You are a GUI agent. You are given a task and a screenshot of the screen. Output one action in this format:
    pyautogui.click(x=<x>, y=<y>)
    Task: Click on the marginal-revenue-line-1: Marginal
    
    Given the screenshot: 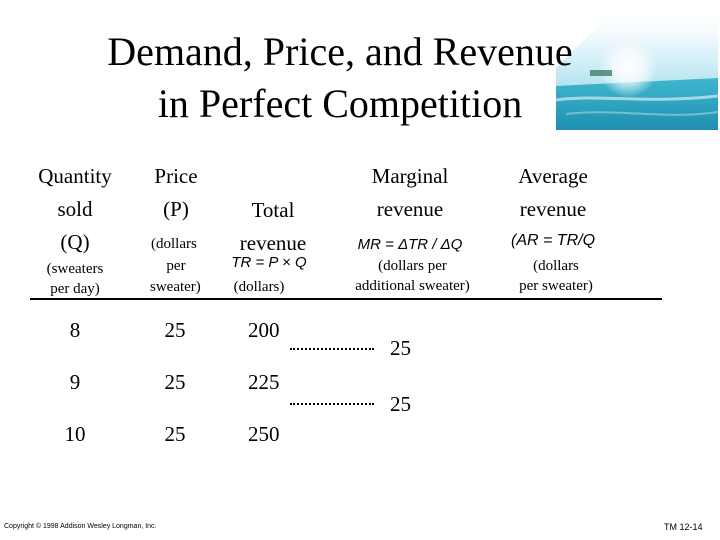 What is the action you would take?
    pyautogui.click(x=410, y=176)
    